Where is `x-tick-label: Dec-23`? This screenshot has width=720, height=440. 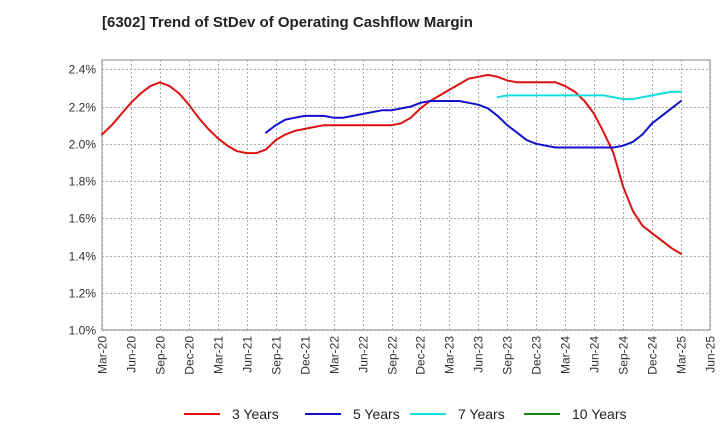
x-tick-label: Dec-23 is located at coordinates (537, 355).